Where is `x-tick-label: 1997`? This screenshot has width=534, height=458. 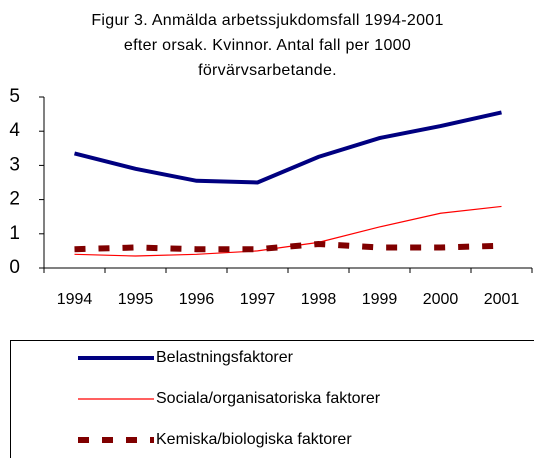 x-tick-label: 1997 is located at coordinates (258, 299).